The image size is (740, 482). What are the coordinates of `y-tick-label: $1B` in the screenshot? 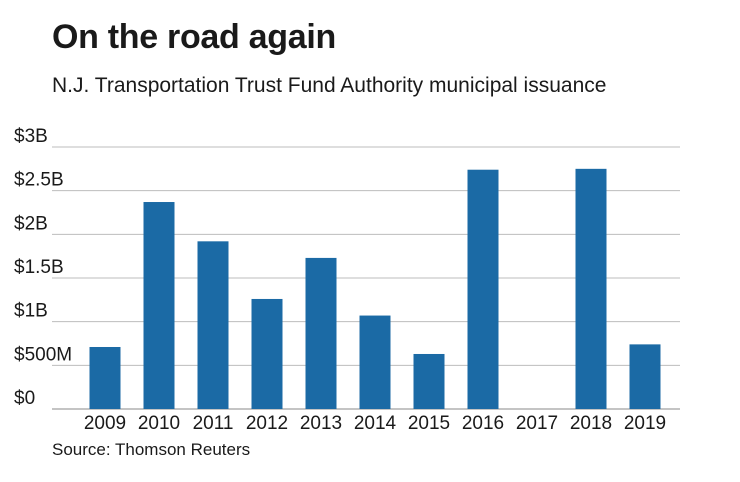 It's located at (31, 311).